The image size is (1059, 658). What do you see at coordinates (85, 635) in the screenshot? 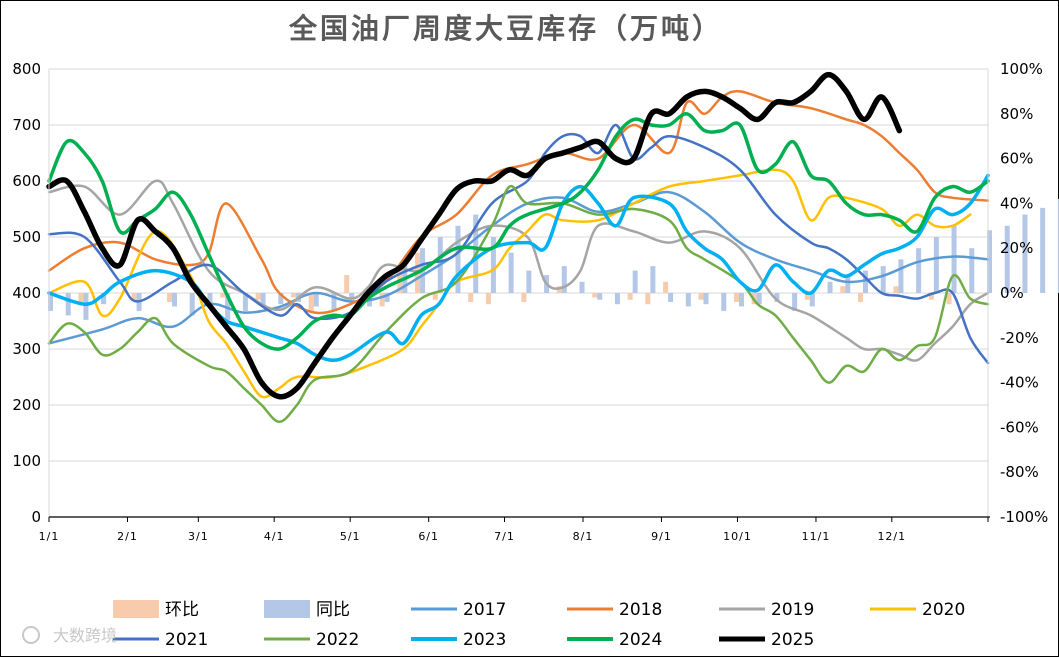
I see `watermark-text: 大数跨境` at bounding box center [85, 635].